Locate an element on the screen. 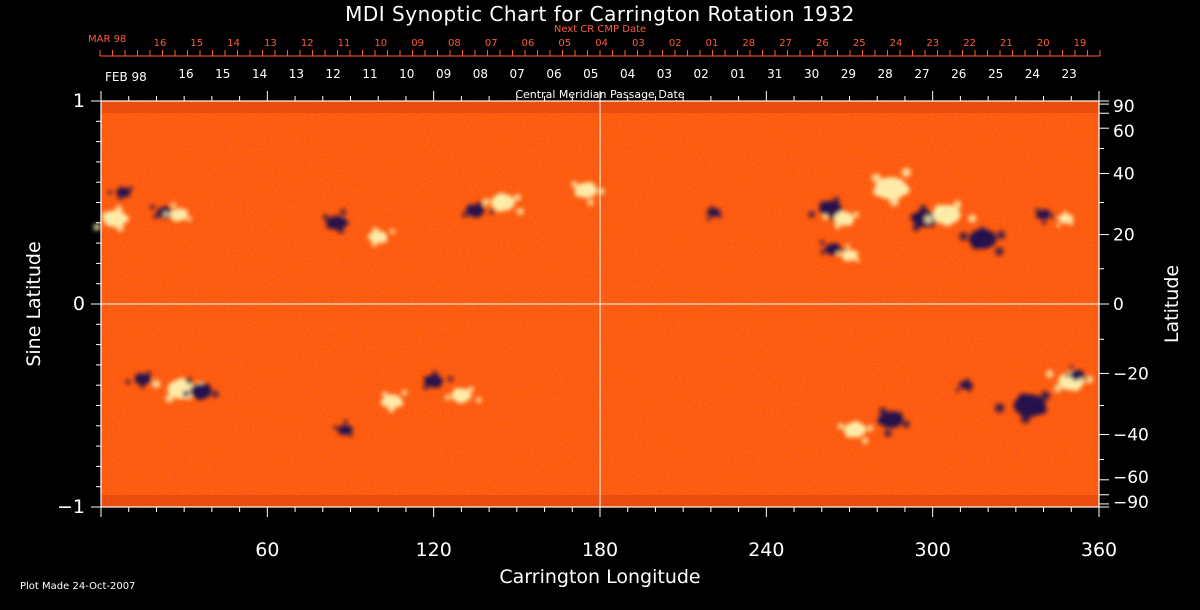  x-tick-label: 300 is located at coordinates (933, 550).